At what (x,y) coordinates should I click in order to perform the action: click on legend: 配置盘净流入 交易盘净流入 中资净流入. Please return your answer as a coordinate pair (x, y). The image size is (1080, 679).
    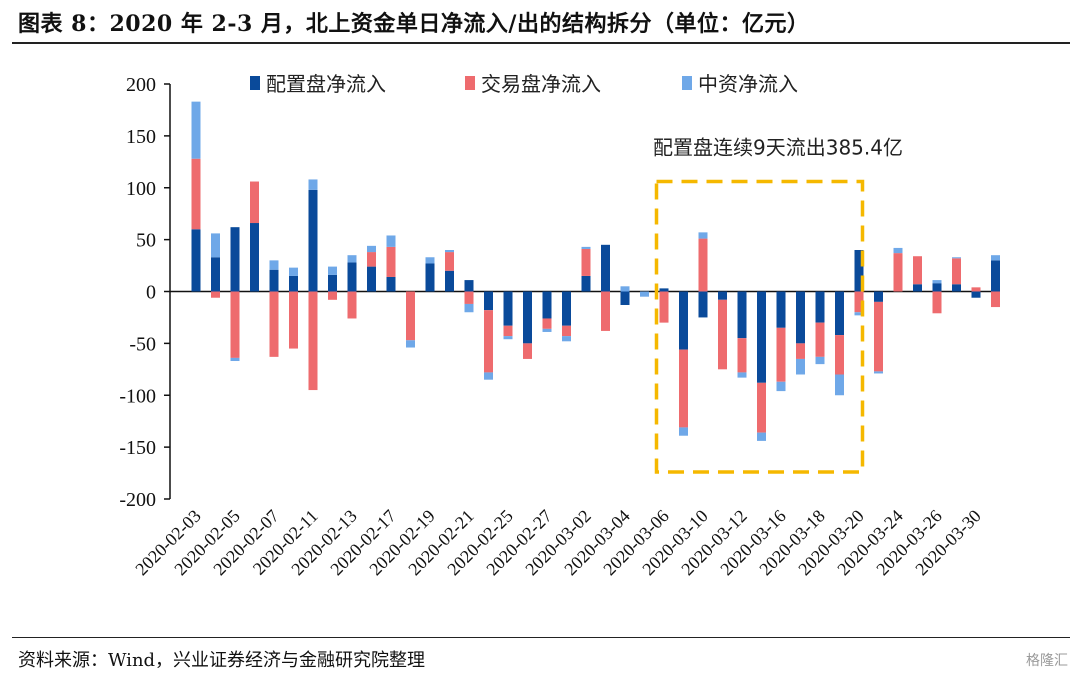
    Looking at the image, I should click on (524, 84).